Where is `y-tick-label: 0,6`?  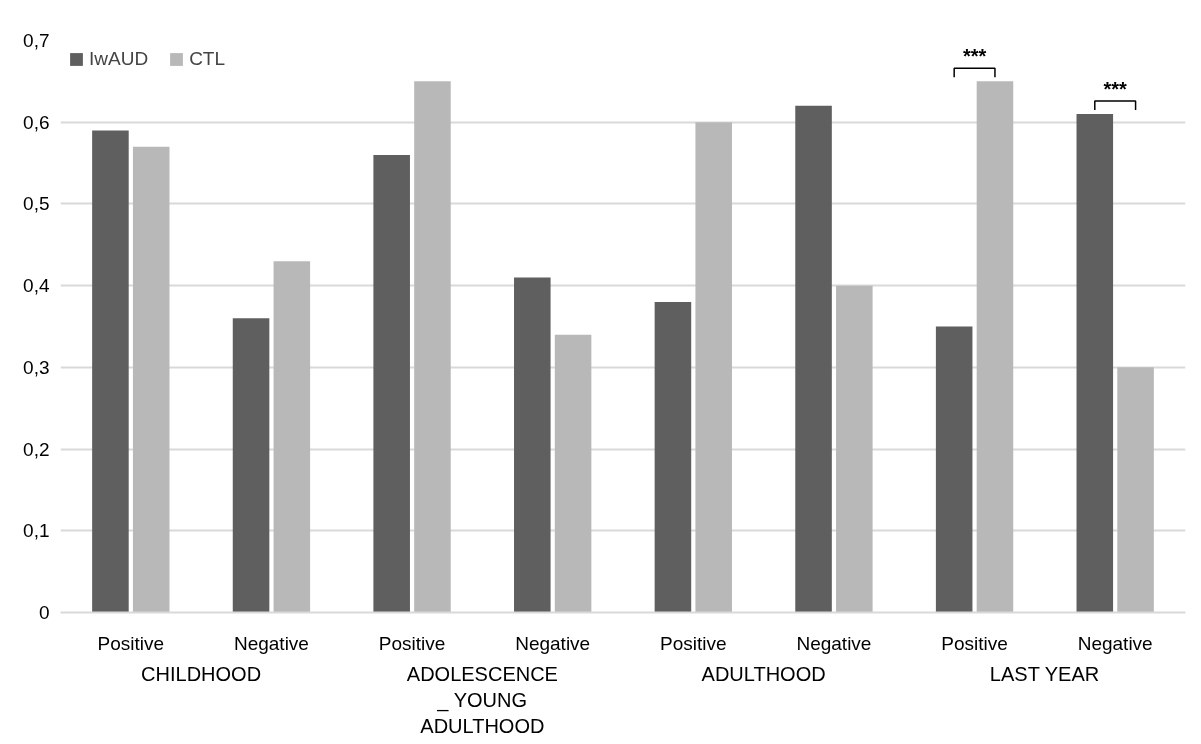
y-tick-label: 0,6 is located at coordinates (36, 122).